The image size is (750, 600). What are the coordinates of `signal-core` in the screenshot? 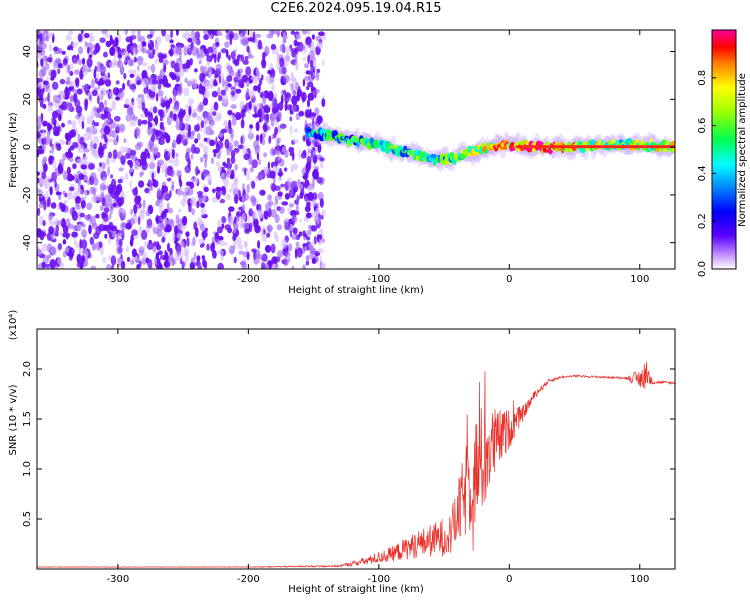 It's located at (595, 147).